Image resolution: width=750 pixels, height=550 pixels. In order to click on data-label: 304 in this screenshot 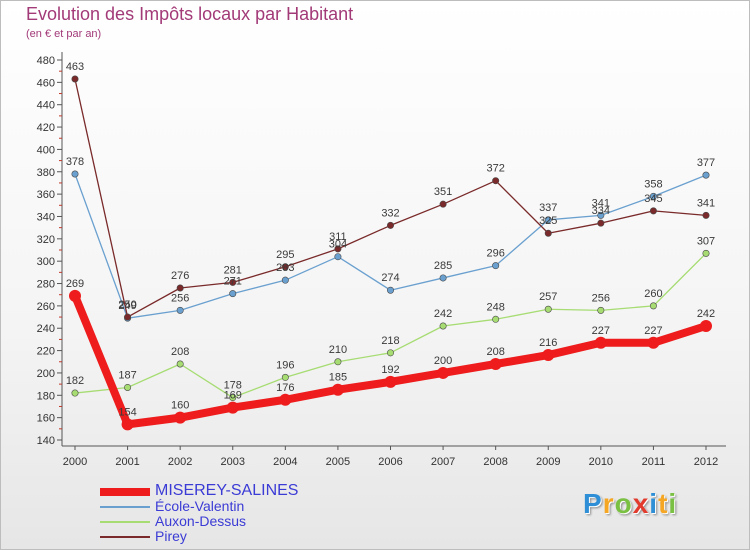, I will do `click(338, 245)`.